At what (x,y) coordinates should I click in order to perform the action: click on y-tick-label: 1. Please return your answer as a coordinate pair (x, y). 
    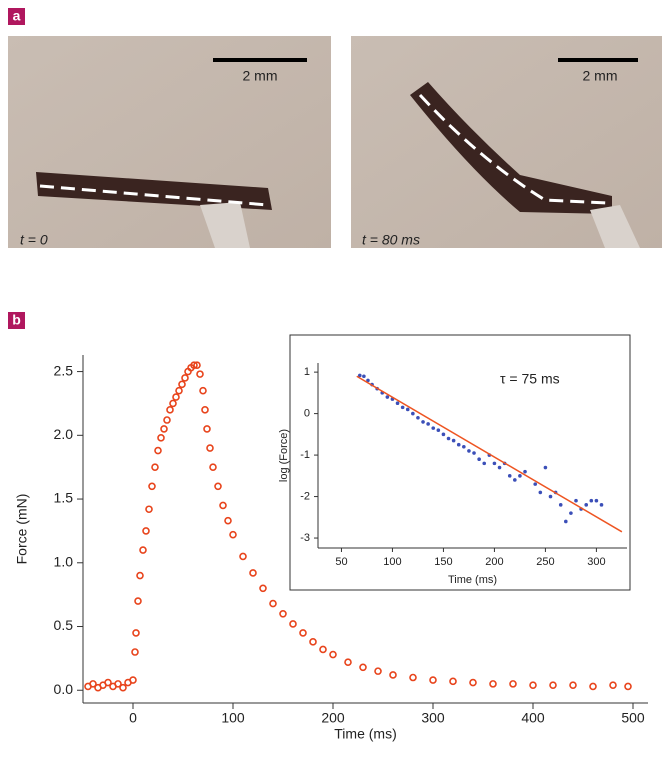
    Looking at the image, I should click on (307, 372).